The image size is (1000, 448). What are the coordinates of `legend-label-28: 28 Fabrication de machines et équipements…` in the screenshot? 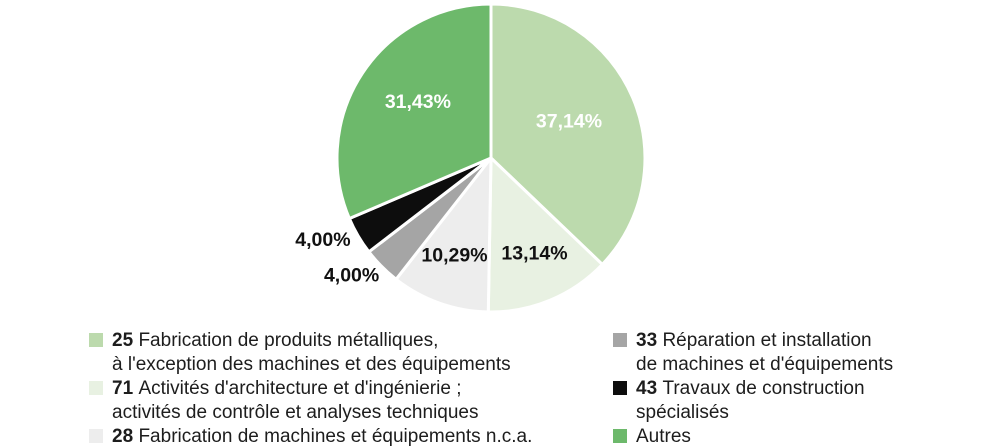 It's located at (322, 436).